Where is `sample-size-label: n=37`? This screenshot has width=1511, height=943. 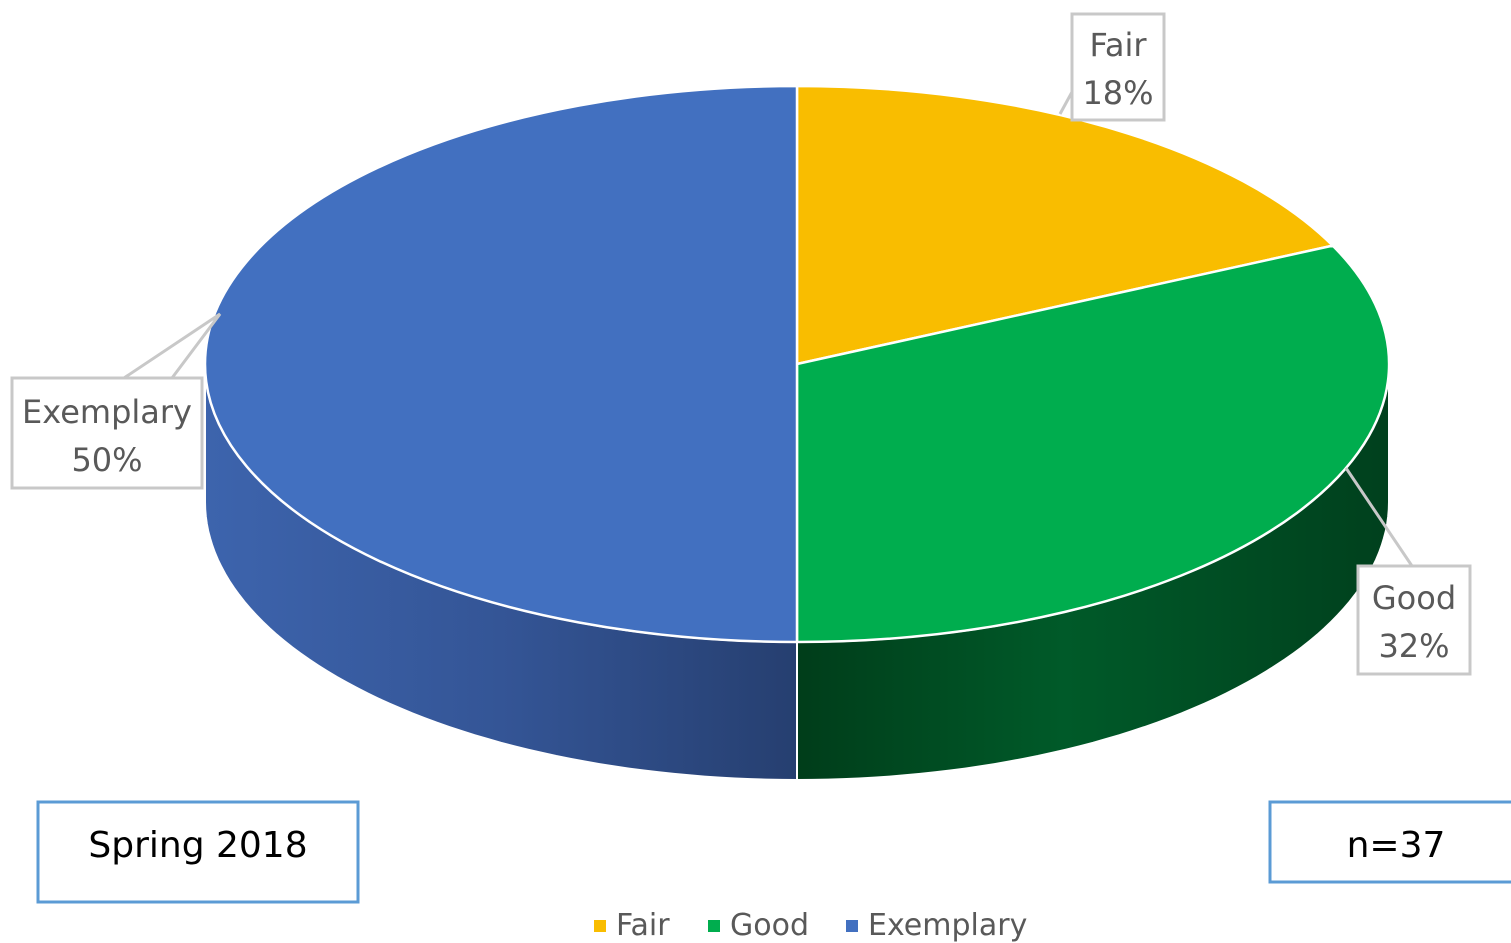 sample-size-label: n=37 is located at coordinates (1396, 845).